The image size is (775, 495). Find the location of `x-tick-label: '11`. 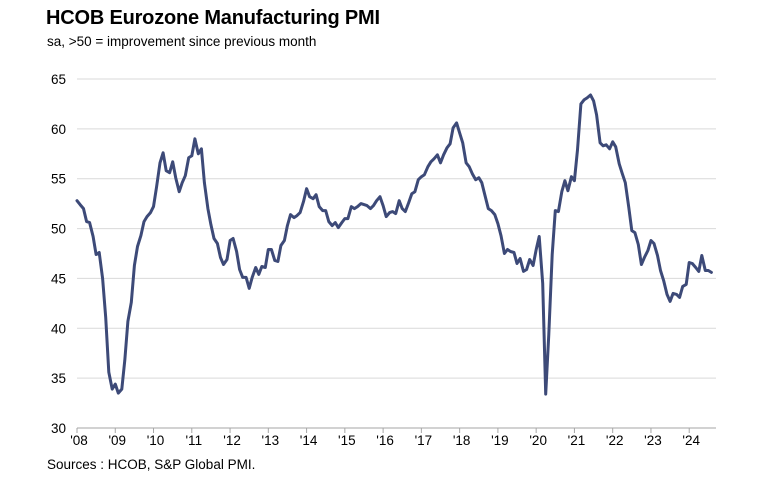

x-tick-label: '11 is located at coordinates (193, 440).